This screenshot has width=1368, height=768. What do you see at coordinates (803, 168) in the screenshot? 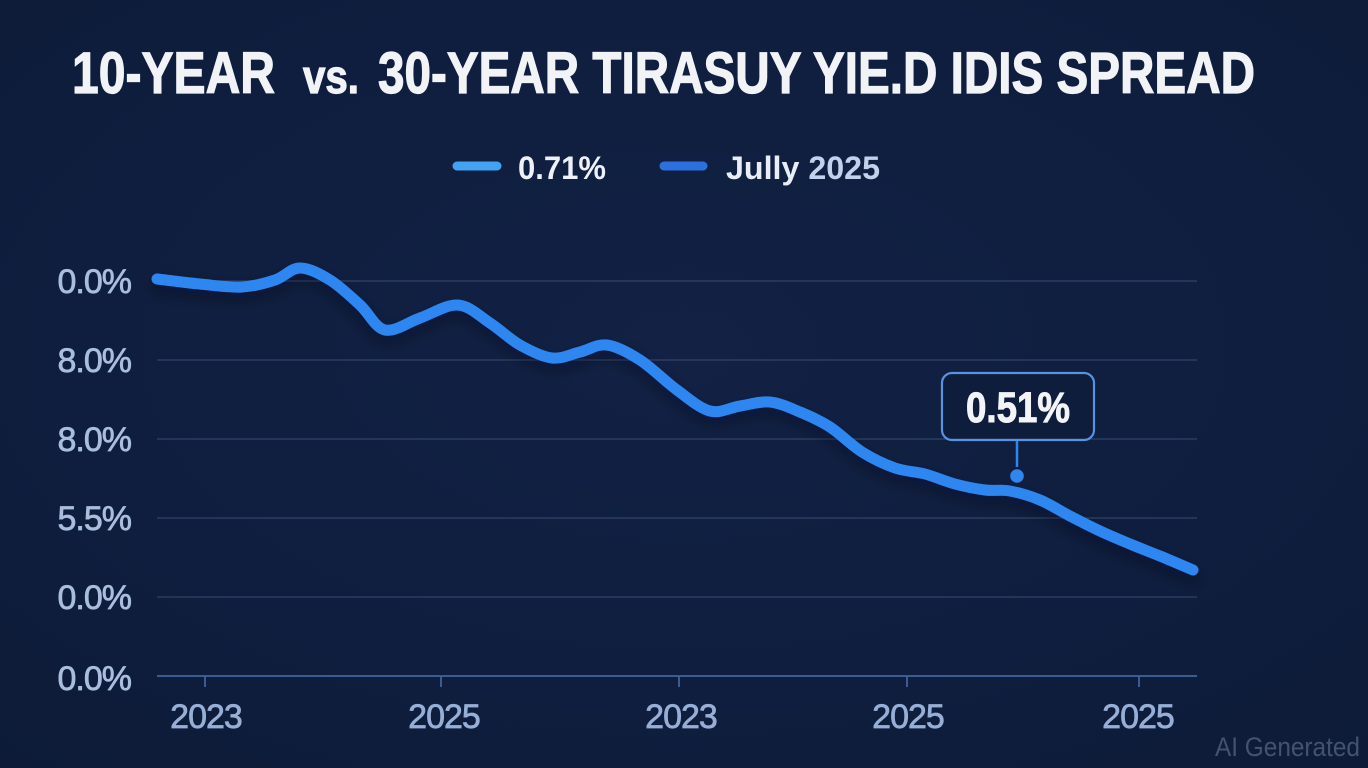
I see `svg-text: Jully 2025` at bounding box center [803, 168].